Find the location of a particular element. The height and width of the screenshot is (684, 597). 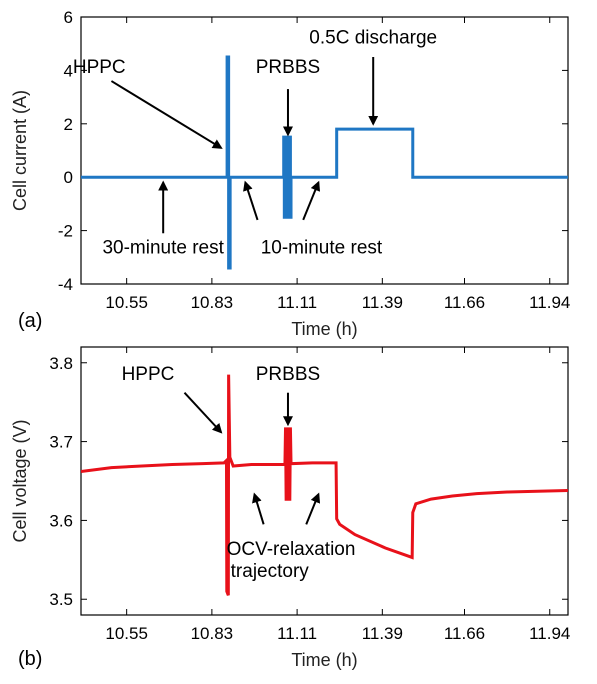

annotation-label: 10-minute rest is located at coordinates (322, 247).